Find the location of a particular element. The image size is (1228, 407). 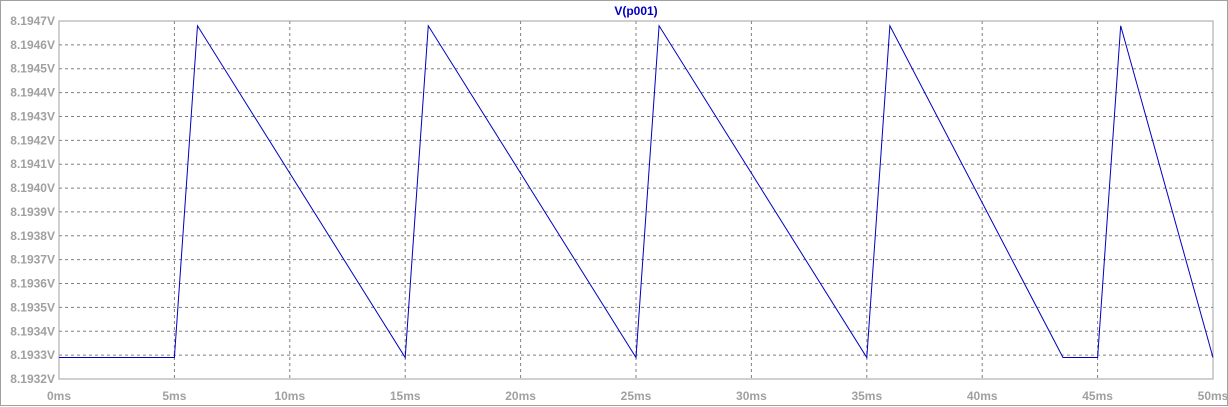

y-tick-label: 8.1947V is located at coordinates (32, 21).